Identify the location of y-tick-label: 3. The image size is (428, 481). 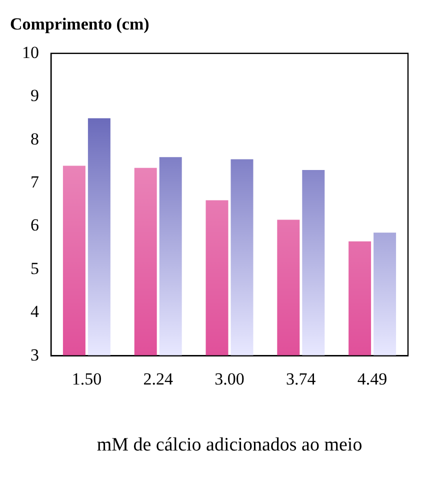
(34, 354).